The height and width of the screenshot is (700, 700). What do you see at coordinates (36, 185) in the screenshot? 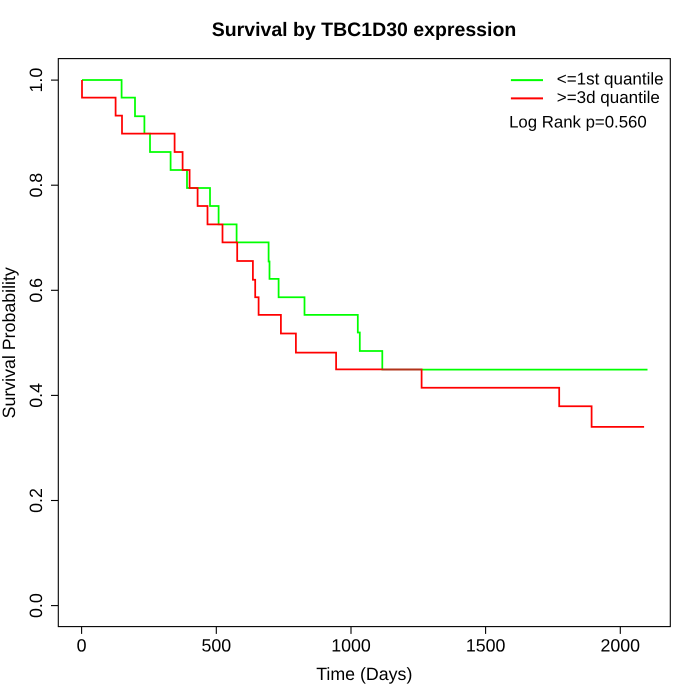
I see `svg-text: 0.8` at bounding box center [36, 185].